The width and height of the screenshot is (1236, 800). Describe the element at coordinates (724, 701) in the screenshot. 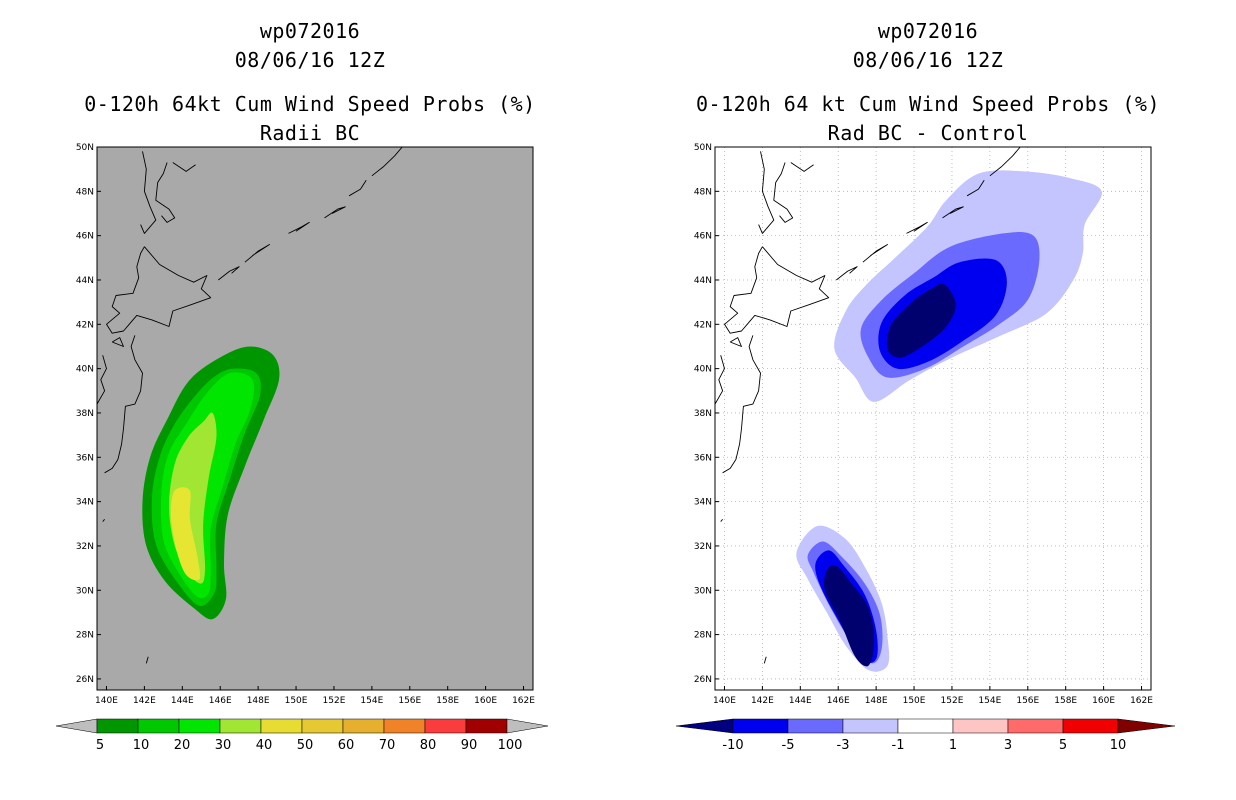

I see `right-lon-label-140E: 140E` at that location.